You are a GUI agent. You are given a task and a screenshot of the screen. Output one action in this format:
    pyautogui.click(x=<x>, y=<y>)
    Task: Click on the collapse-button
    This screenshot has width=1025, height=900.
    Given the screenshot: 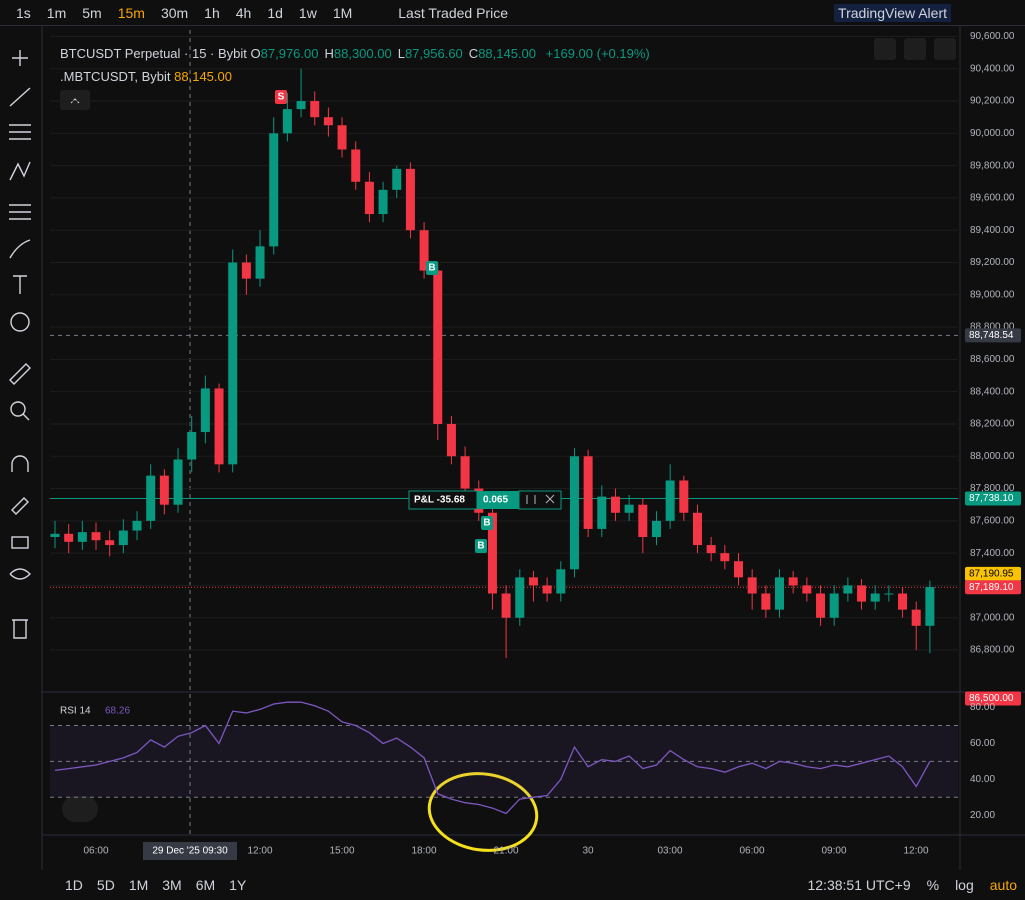 What is the action you would take?
    pyautogui.click(x=75, y=100)
    